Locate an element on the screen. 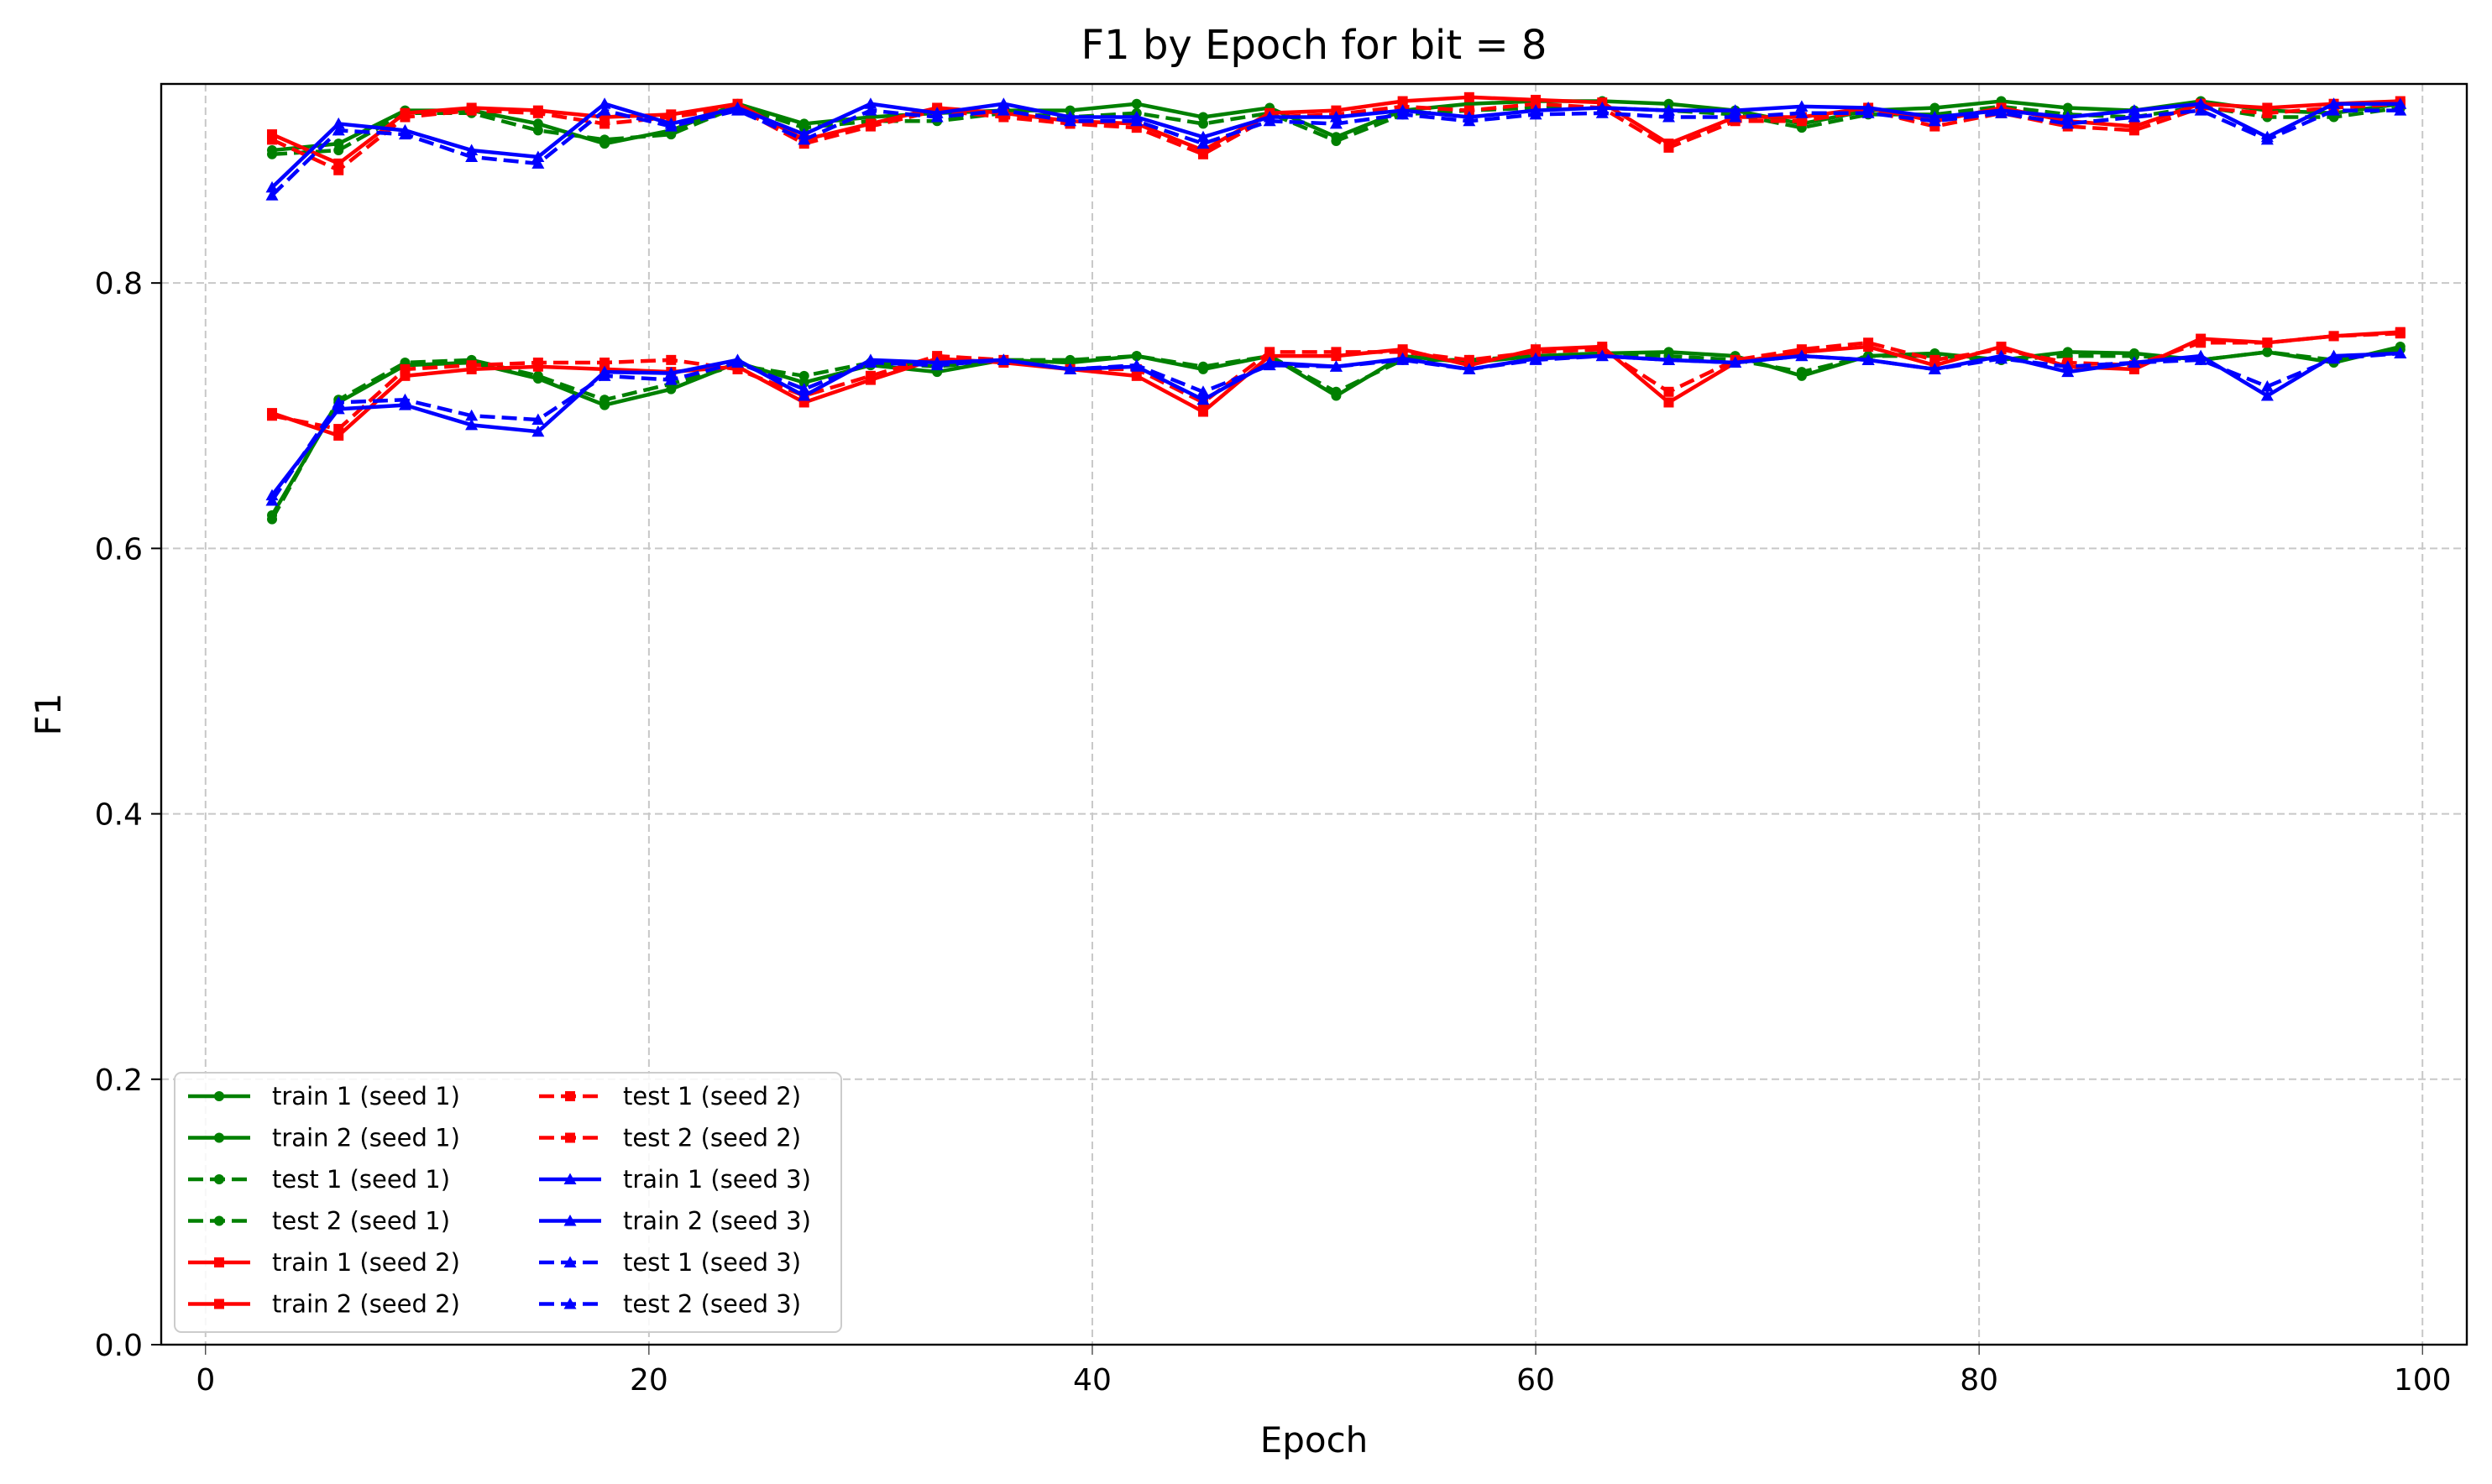 The width and height of the screenshot is (2492, 1484). legend-label: test 1 (seed 2) is located at coordinates (712, 1096).